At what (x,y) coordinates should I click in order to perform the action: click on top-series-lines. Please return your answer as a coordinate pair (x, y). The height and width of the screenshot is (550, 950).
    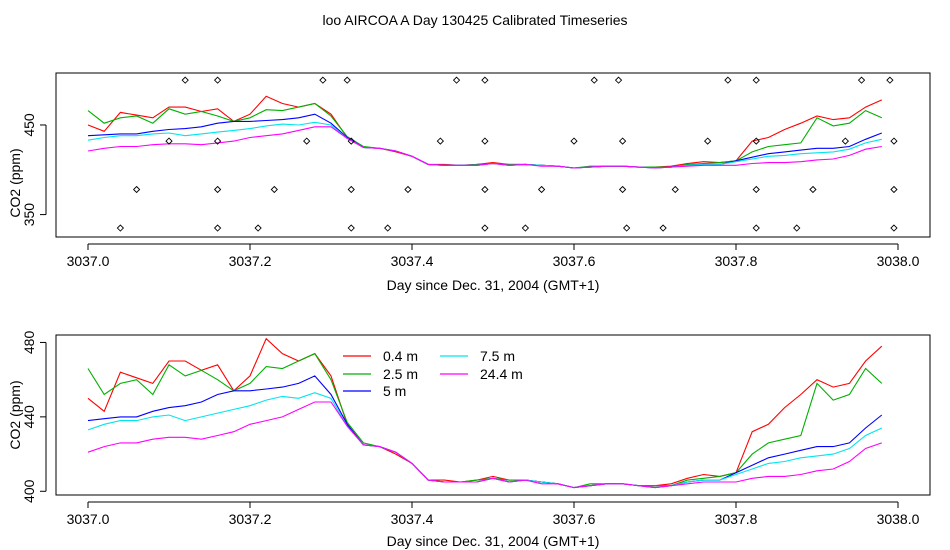
    Looking at the image, I should click on (485, 132).